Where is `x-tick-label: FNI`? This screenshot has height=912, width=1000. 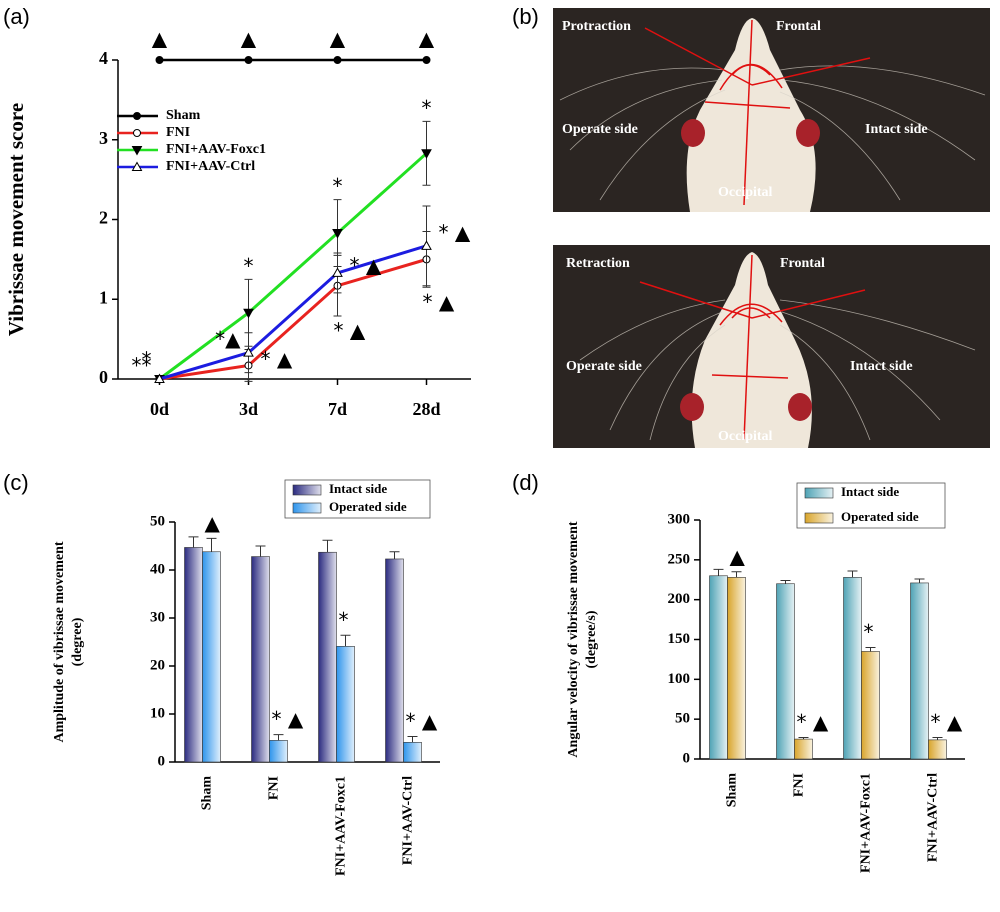 x-tick-label: FNI is located at coordinates (799, 785).